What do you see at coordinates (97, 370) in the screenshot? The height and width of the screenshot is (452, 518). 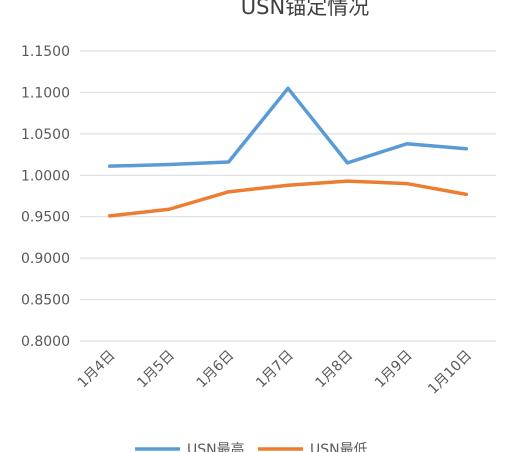 I see `x-tick-label: 1月4日` at bounding box center [97, 370].